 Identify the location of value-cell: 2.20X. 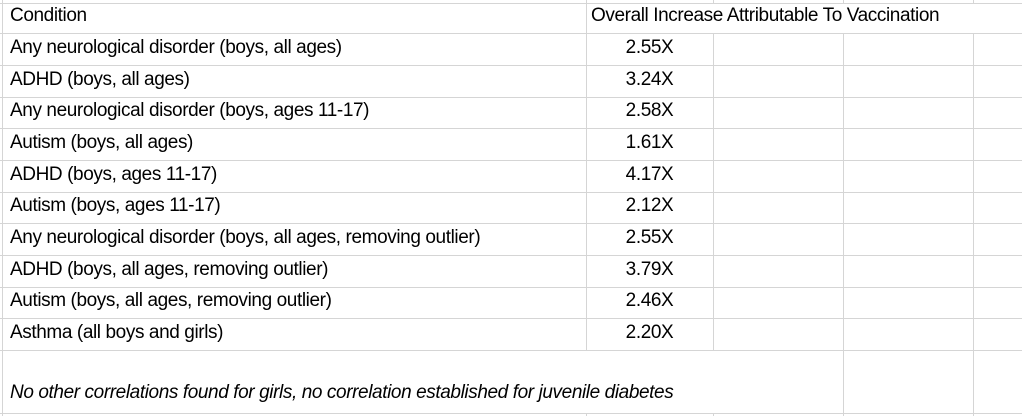
(649, 332).